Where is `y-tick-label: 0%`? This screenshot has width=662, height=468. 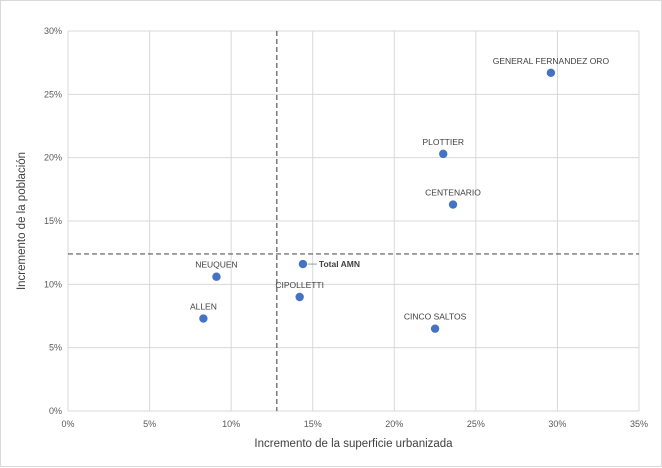 y-tick-label: 0% is located at coordinates (55, 411).